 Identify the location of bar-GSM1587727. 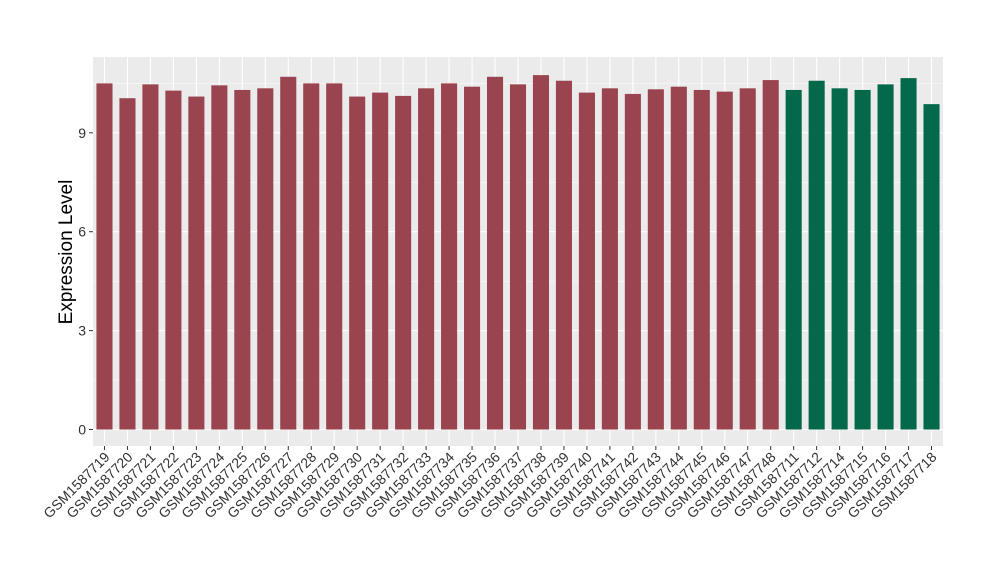
(288, 253).